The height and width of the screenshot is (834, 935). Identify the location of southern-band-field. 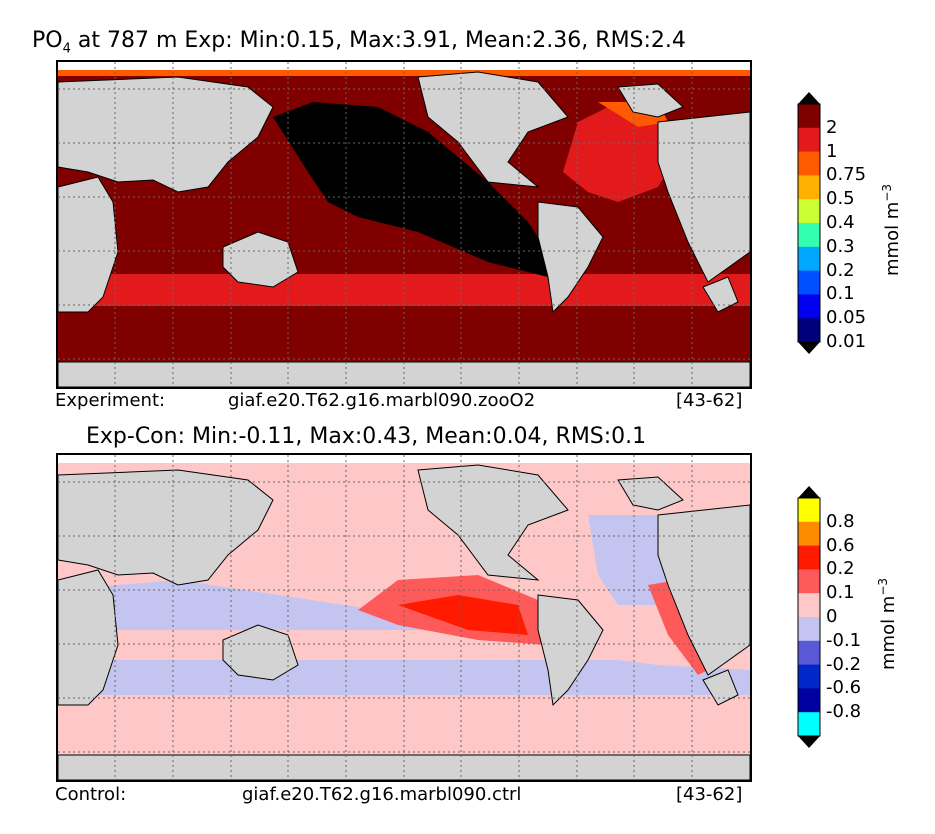
(404, 290).